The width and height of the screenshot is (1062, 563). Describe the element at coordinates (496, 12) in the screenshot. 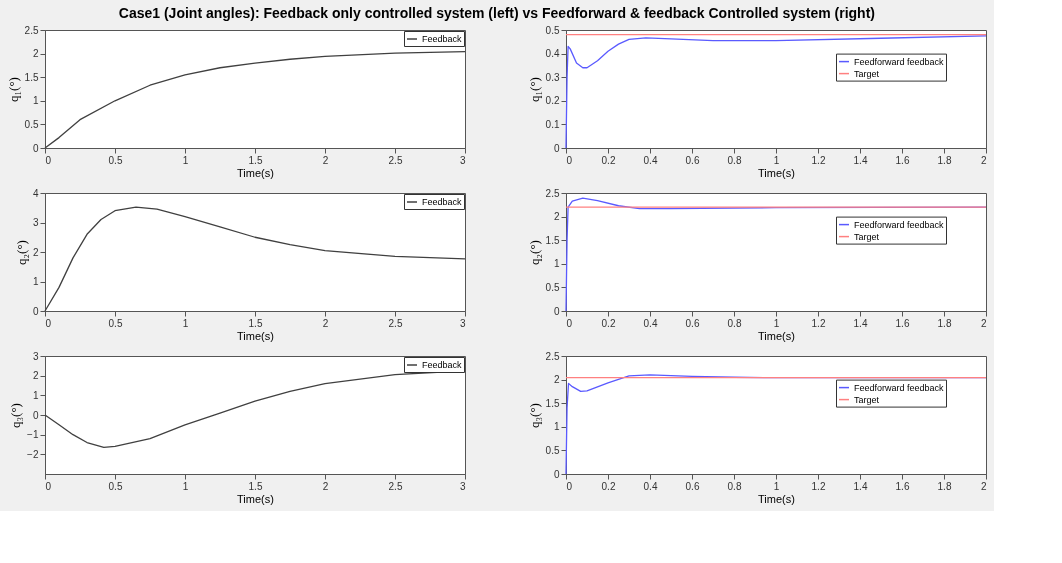

I see `text: Case1 (Joint angles): Feedback only controlled system (left) vs Feedforward & feedback Controlled system (right)` at that location.